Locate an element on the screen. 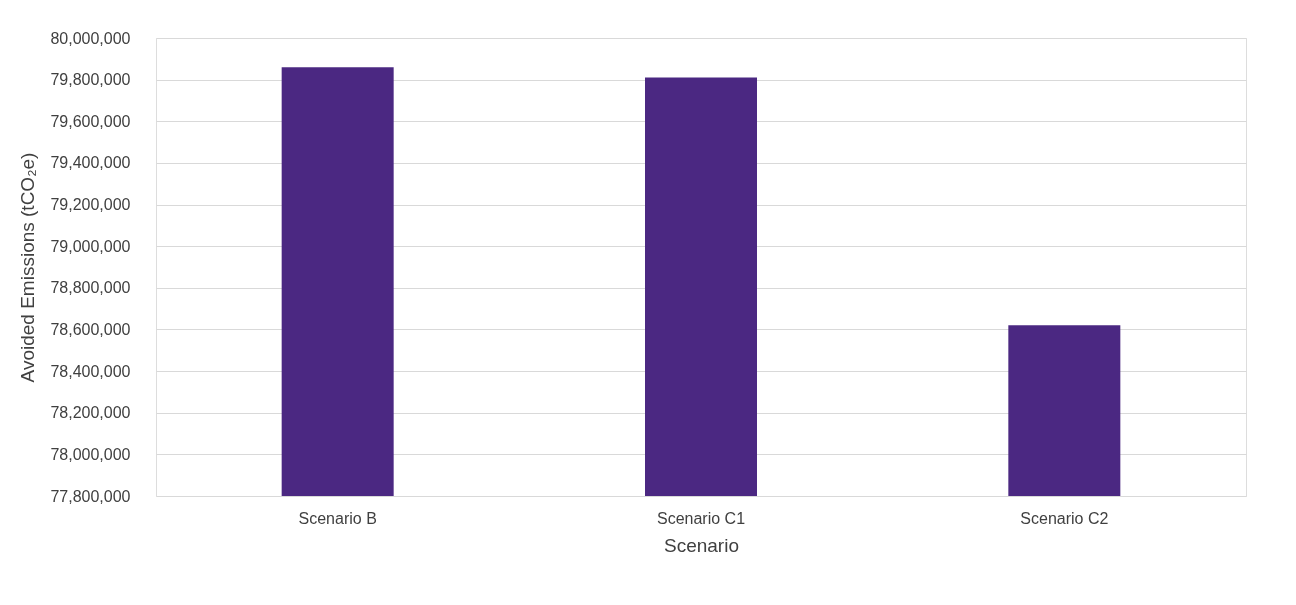 The image size is (1296, 605). y-tick-label: 79,400,000 is located at coordinates (90, 163).